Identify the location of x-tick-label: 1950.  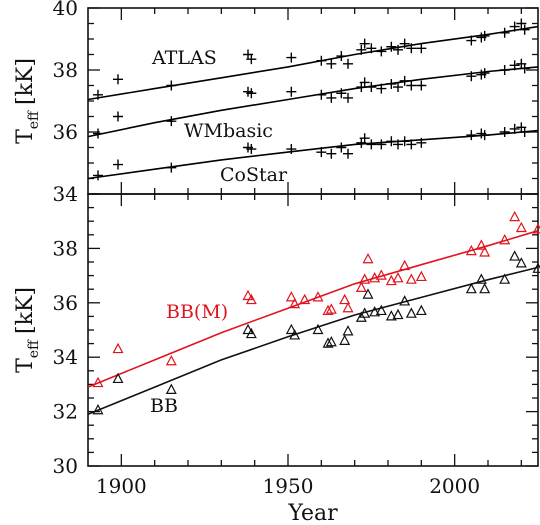
(288, 486).